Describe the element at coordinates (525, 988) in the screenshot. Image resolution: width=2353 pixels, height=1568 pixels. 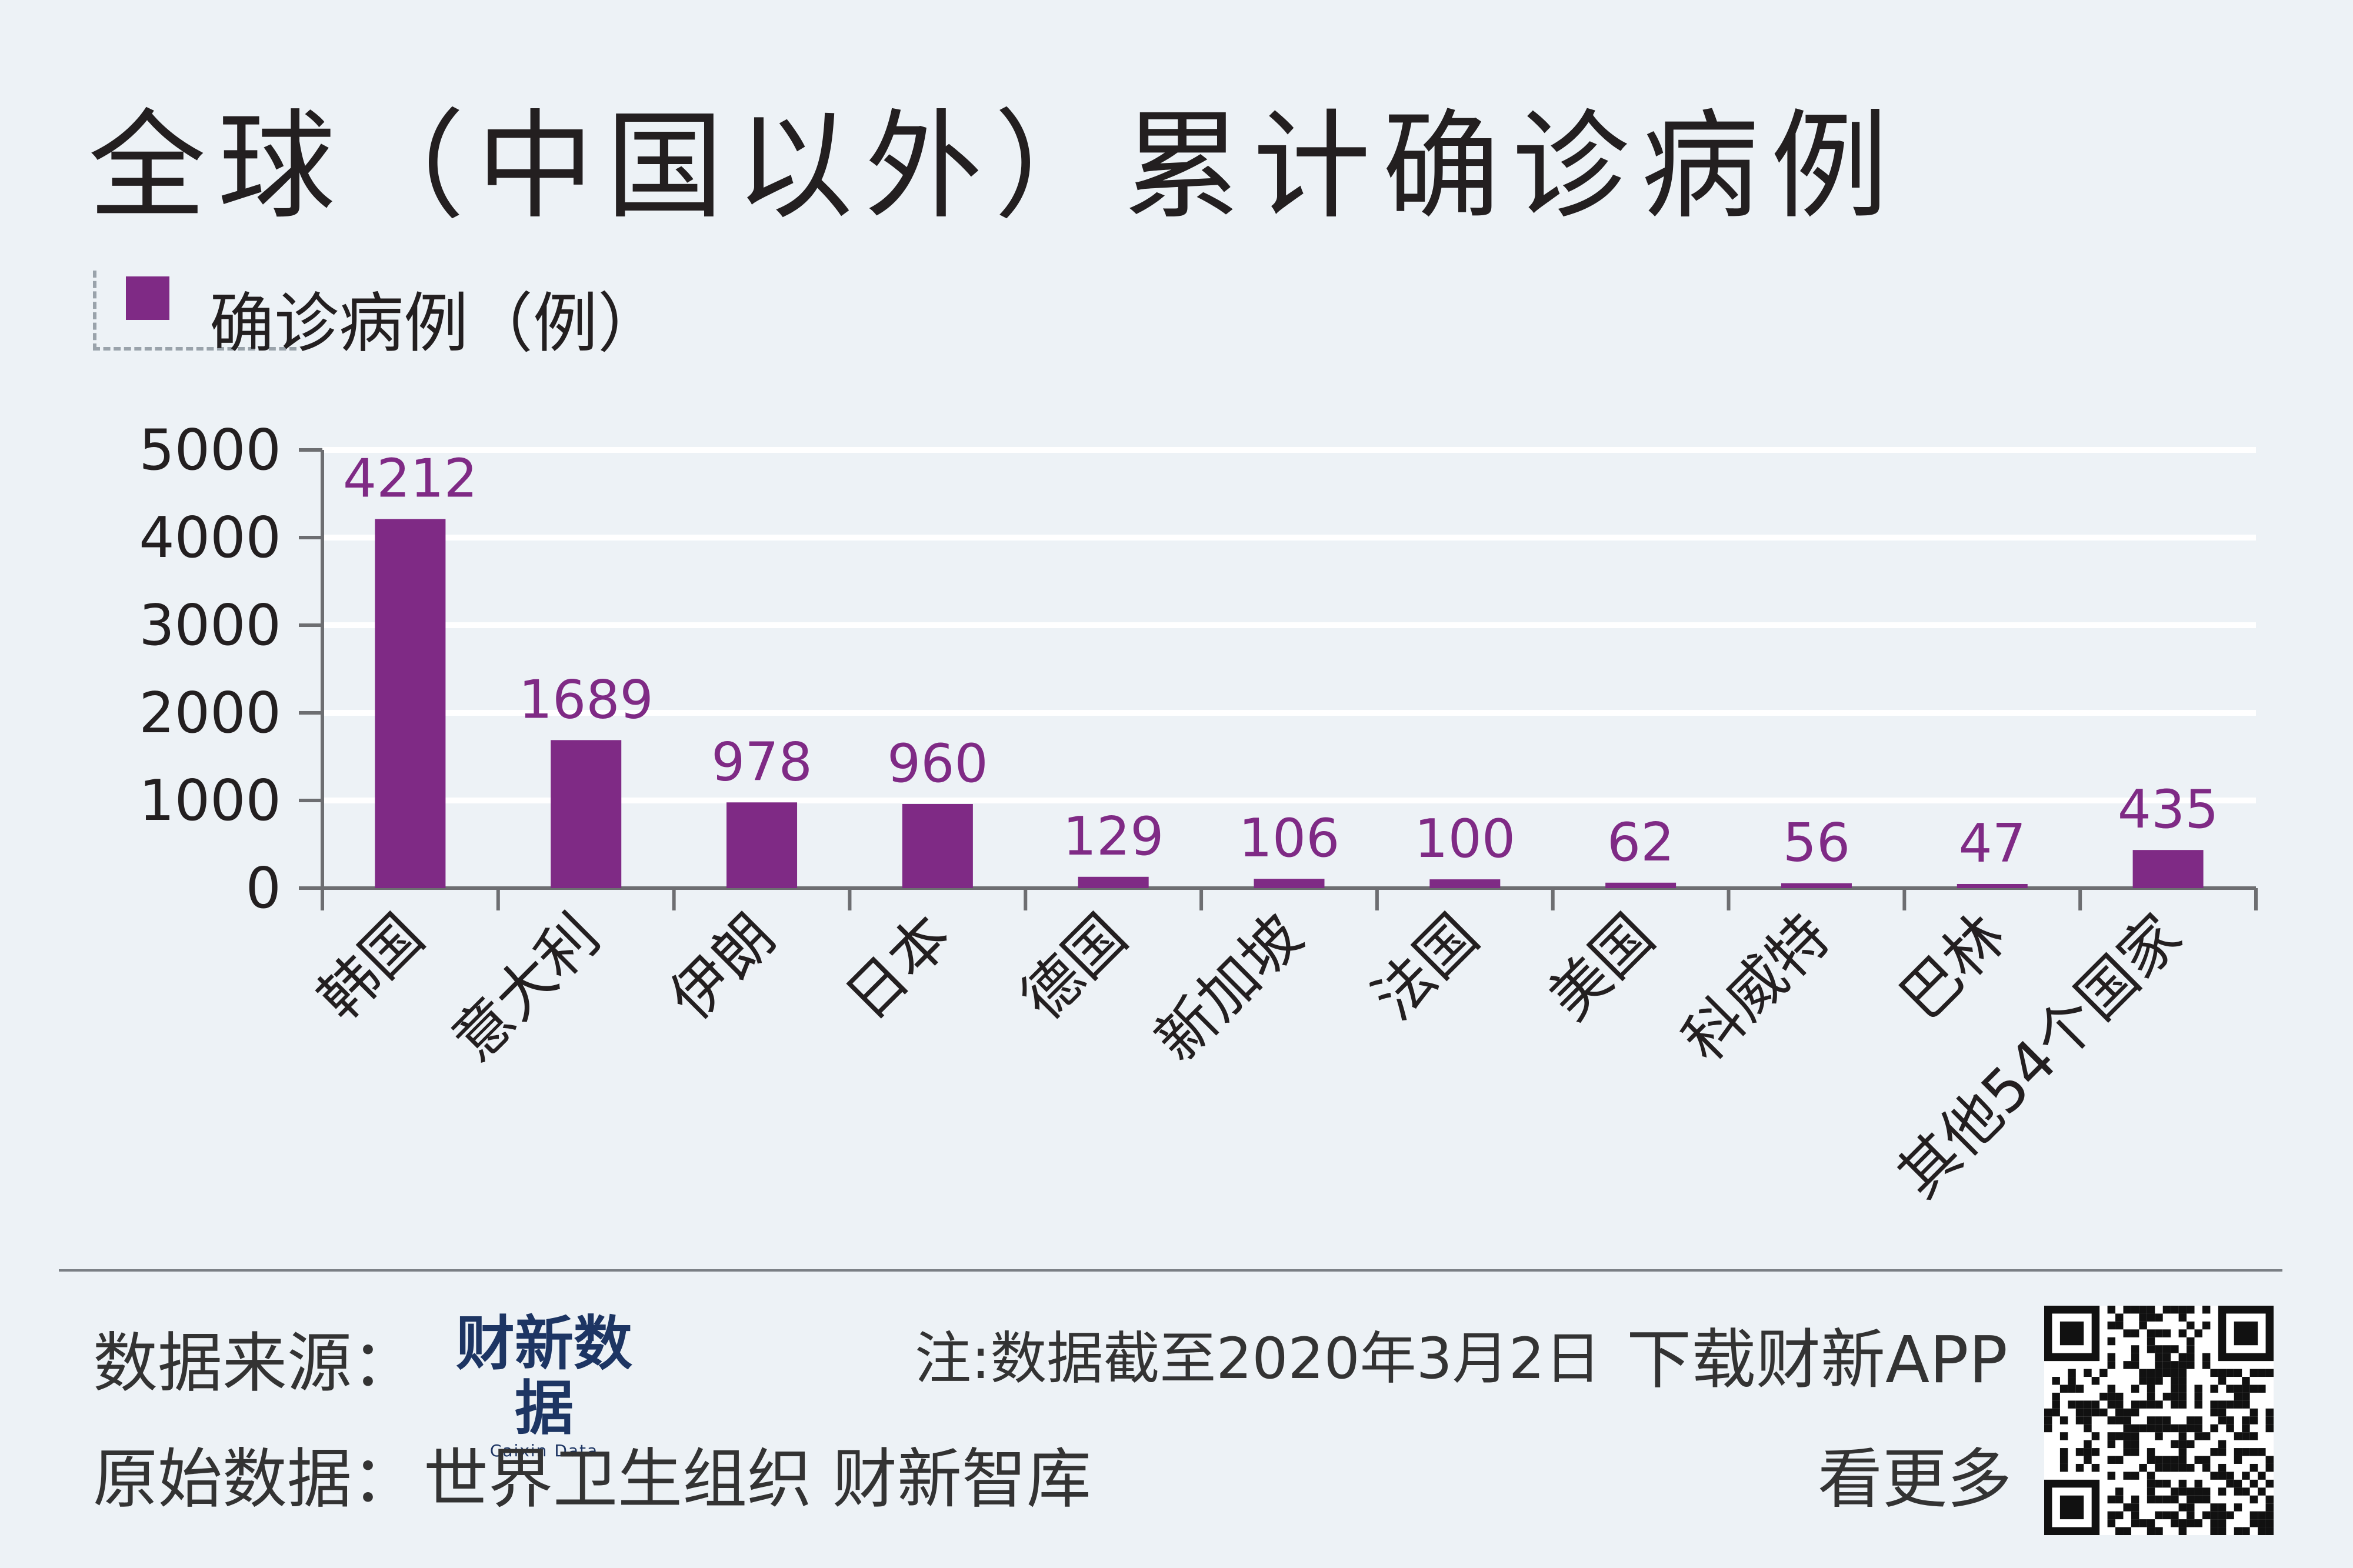
I see `category-label: 意大利` at that location.